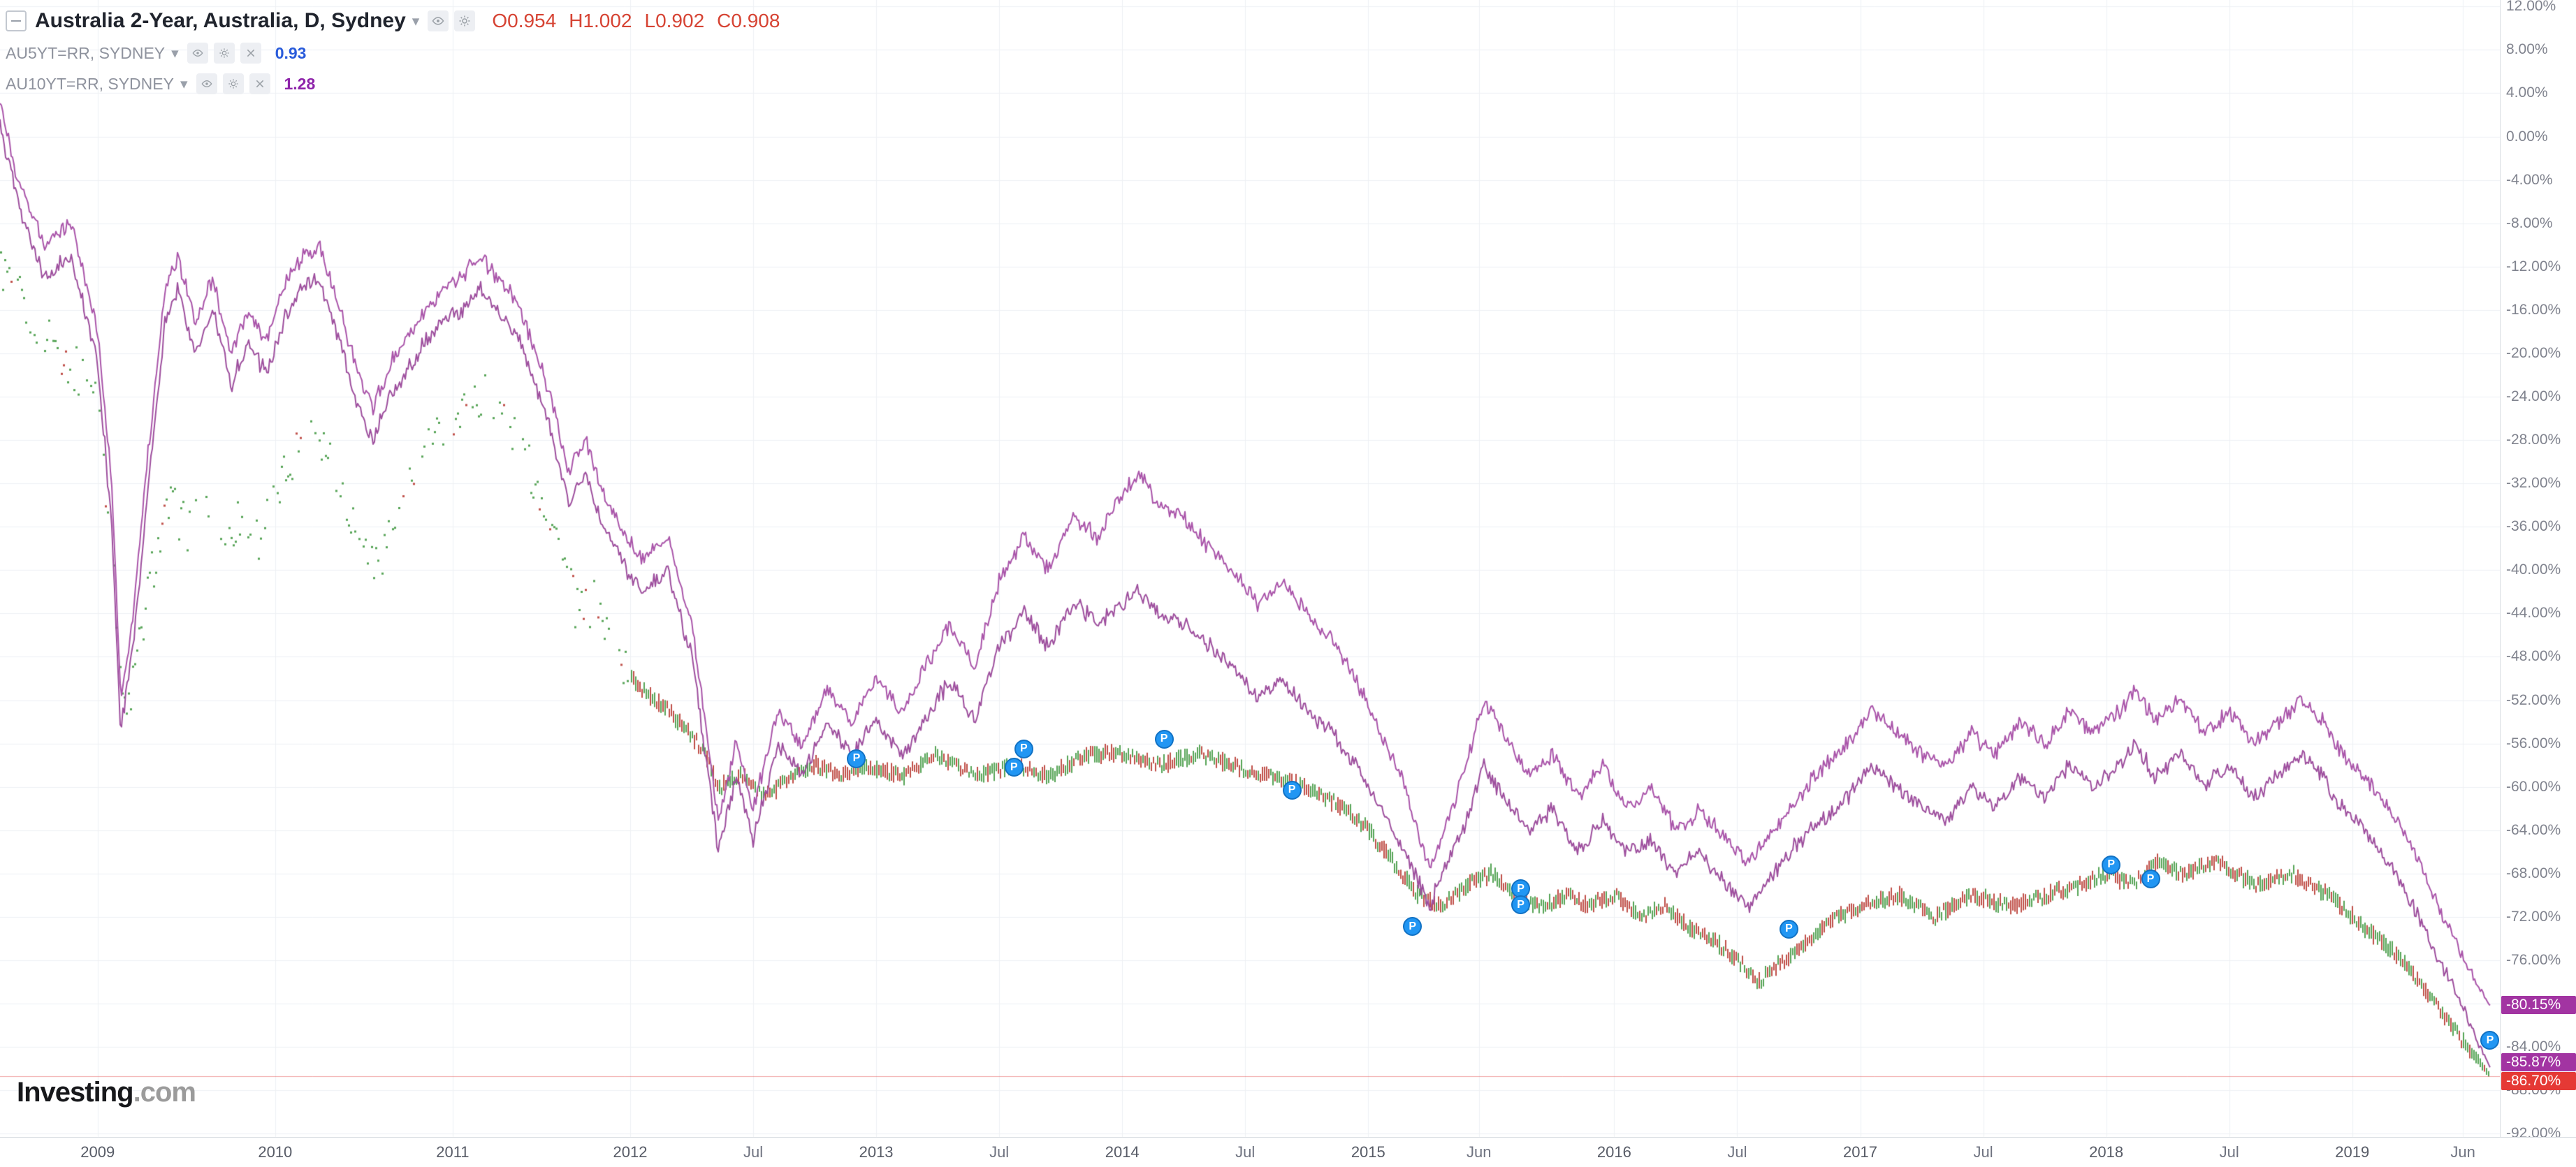 This screenshot has height=1167, width=2576. I want to click on price-axis-label: 4.00%, so click(2527, 93).